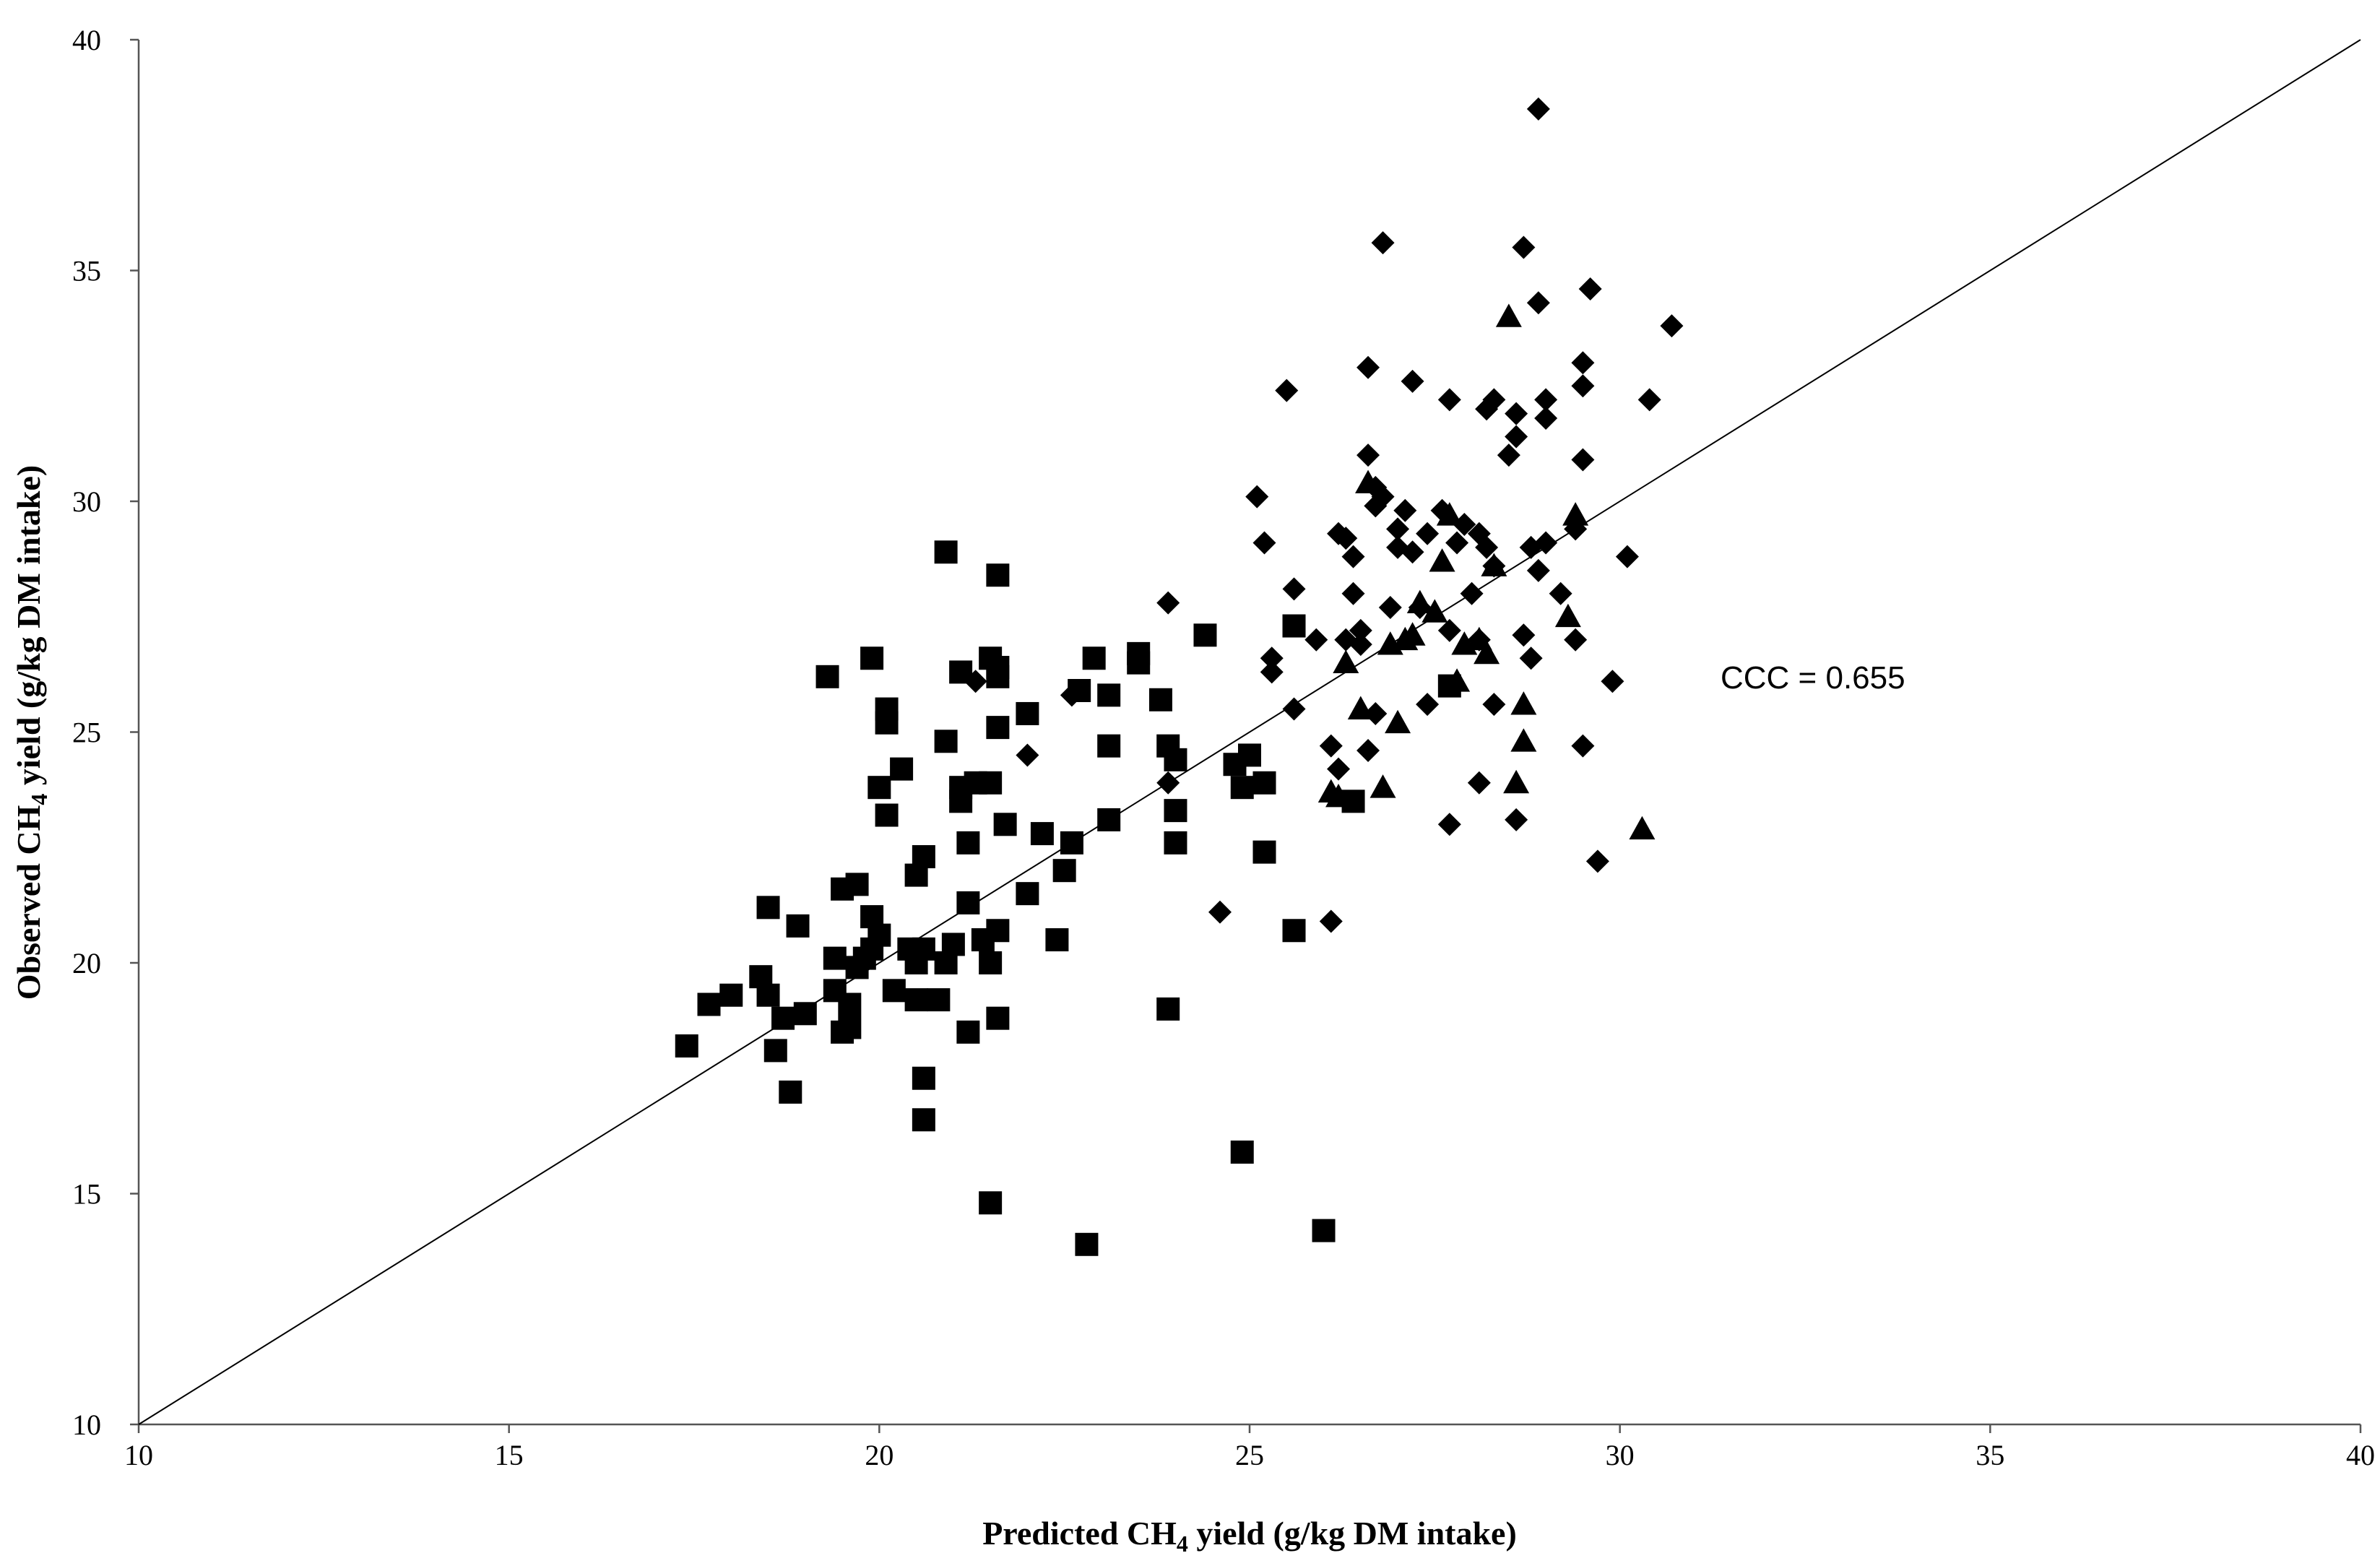 The height and width of the screenshot is (1566, 2380). What do you see at coordinates (1079, 1534) in the screenshot?
I see `x-axis-title-before: Predicted CH` at bounding box center [1079, 1534].